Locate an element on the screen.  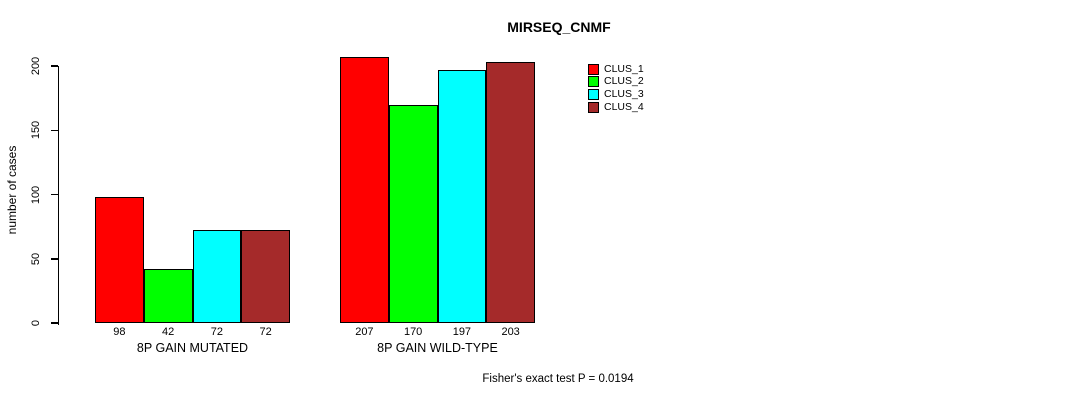
legend-row: CLUS_2 is located at coordinates (616, 82).